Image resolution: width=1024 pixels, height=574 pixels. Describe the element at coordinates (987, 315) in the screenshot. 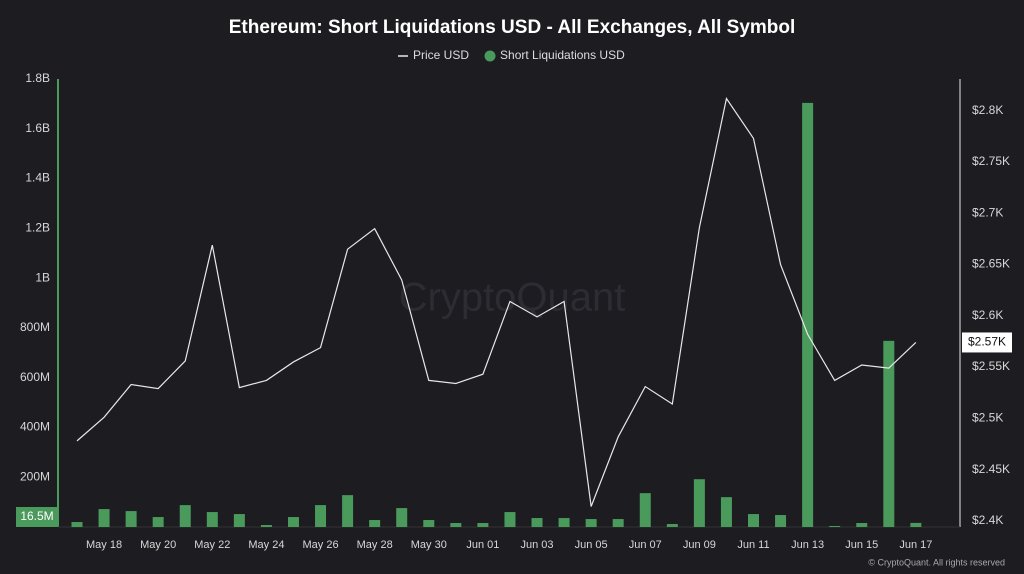

I see `y2-tick-label: $2.6K` at that location.